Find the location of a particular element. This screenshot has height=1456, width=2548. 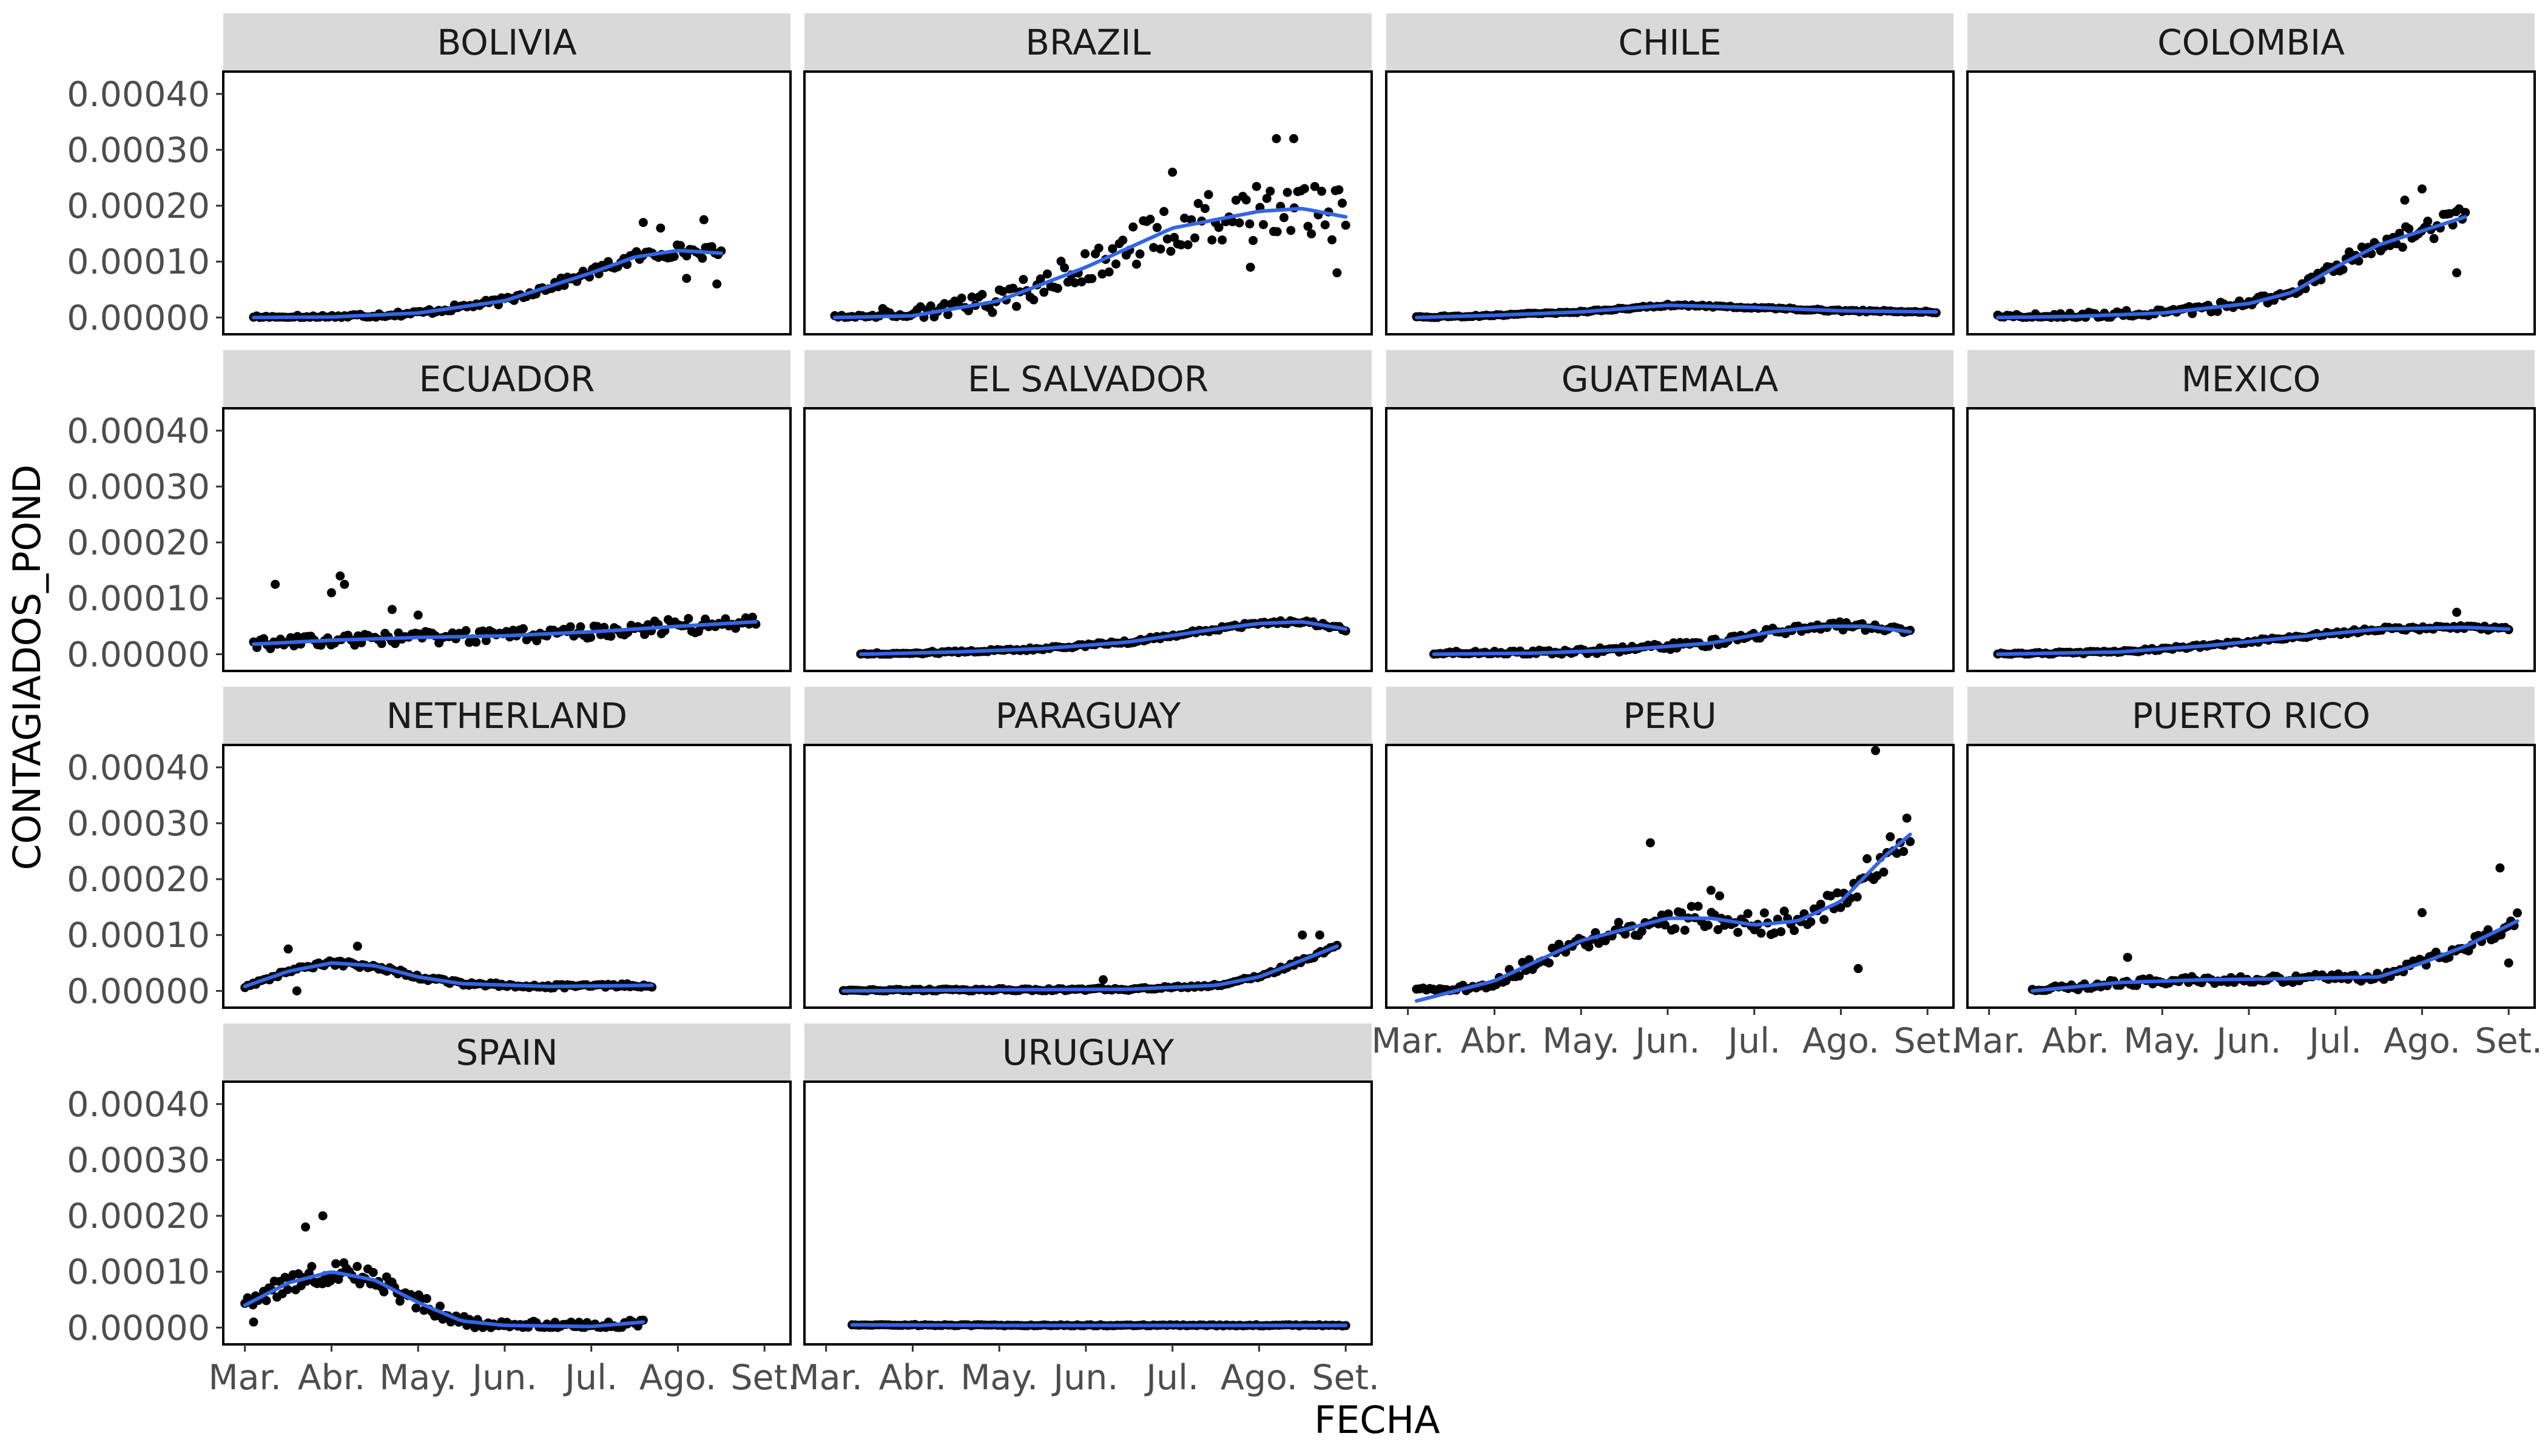

strip-label: EL SALVADOR is located at coordinates (1088, 379).